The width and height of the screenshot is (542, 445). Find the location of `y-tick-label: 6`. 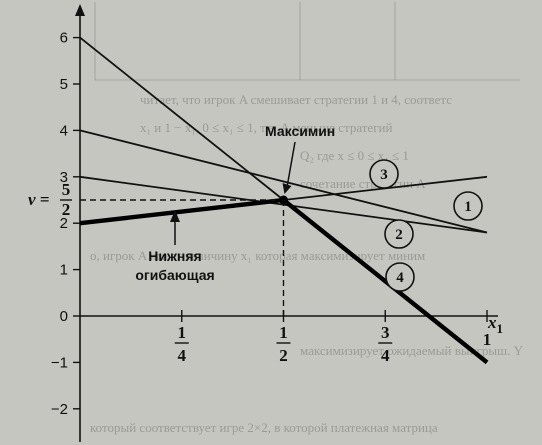

y-tick-label: 6 is located at coordinates (64, 38).